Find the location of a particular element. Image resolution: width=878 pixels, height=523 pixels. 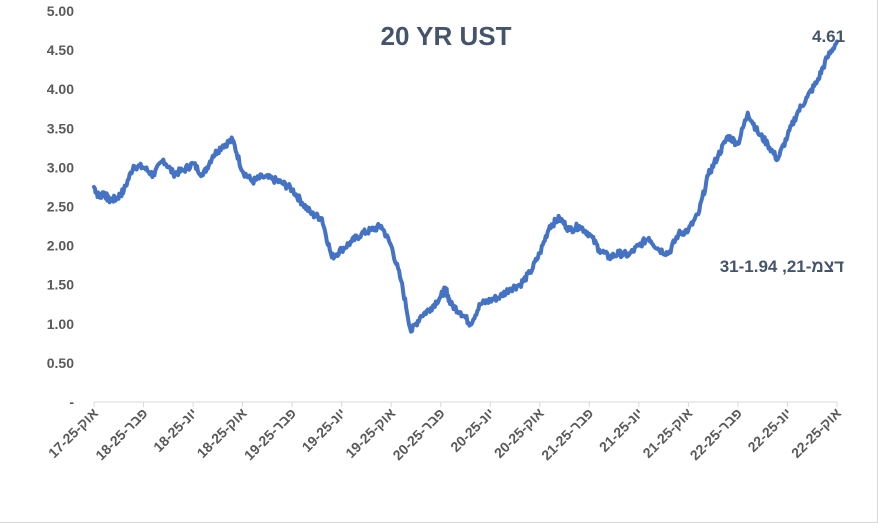

y-tick-label: 2.00 is located at coordinates (60, 246).